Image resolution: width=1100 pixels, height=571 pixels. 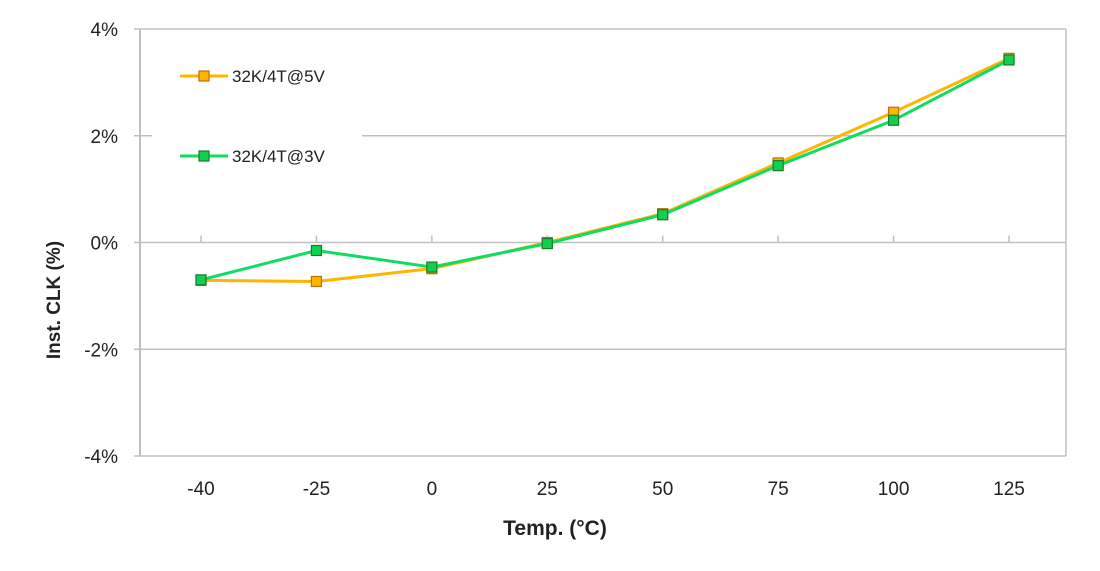 I want to click on x-tick-label: 25, so click(x=547, y=489).